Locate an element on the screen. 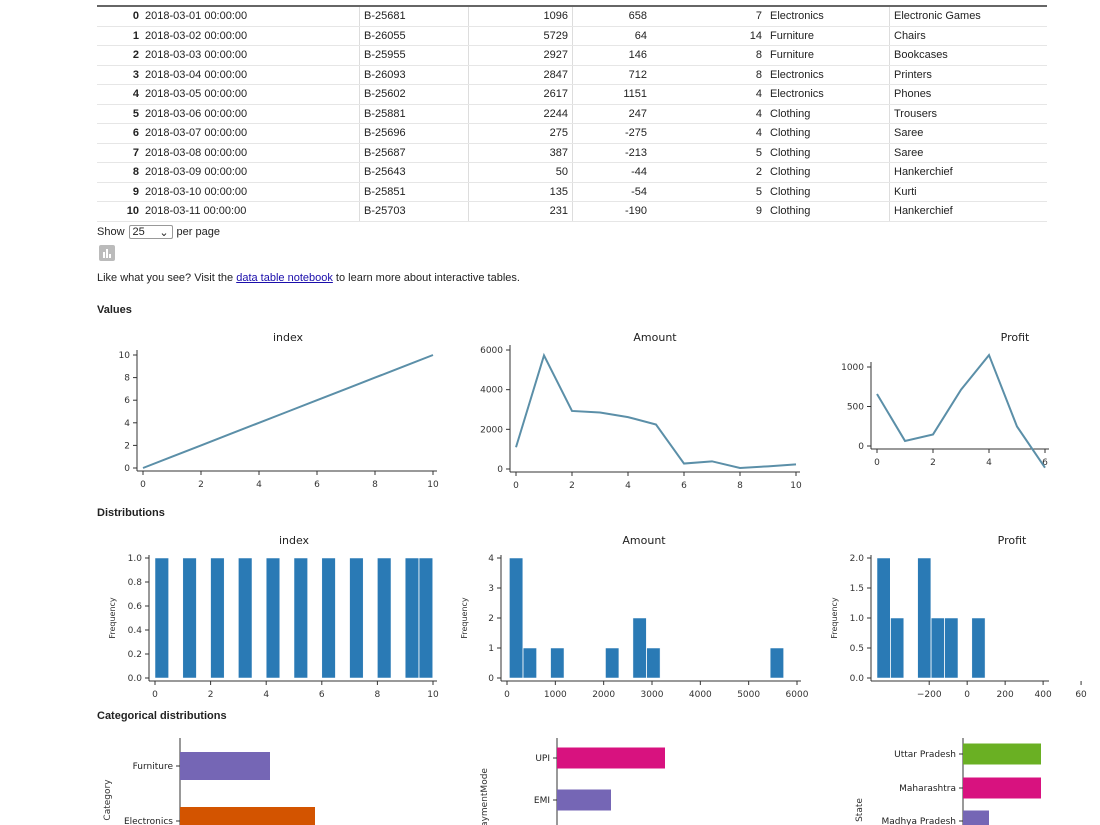 The height and width of the screenshot is (825, 1100). table-cell: 2018-03-06 00:00:00 is located at coordinates (250, 114).